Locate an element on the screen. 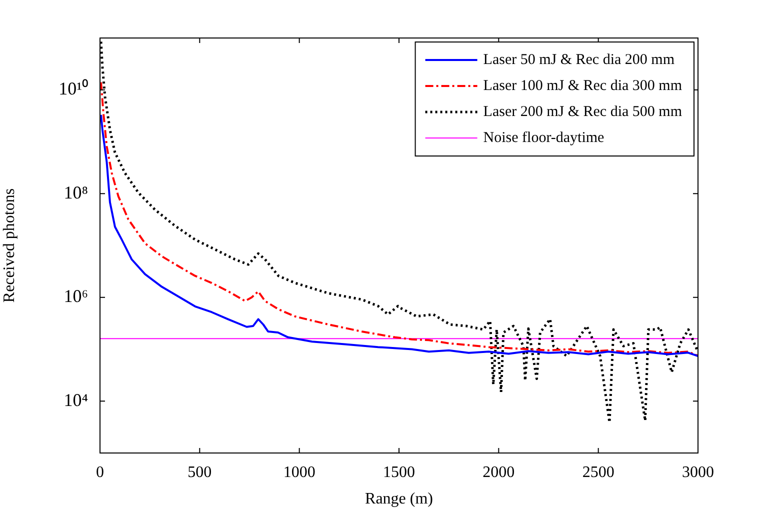 This screenshot has width=771, height=509. legend-label: Noise floor-daytime is located at coordinates (544, 138).